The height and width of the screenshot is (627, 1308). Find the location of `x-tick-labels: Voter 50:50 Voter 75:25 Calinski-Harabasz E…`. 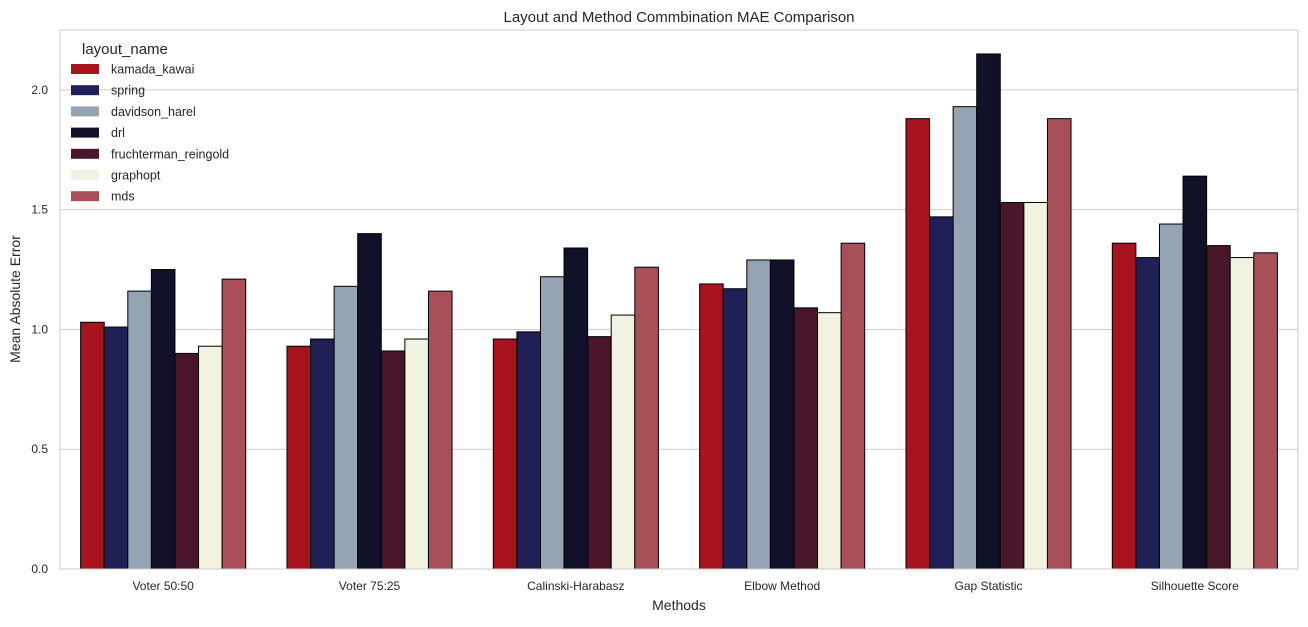

x-tick-labels: Voter 50:50 Voter 75:25 Calinski-Harabasz E… is located at coordinates (685, 586).